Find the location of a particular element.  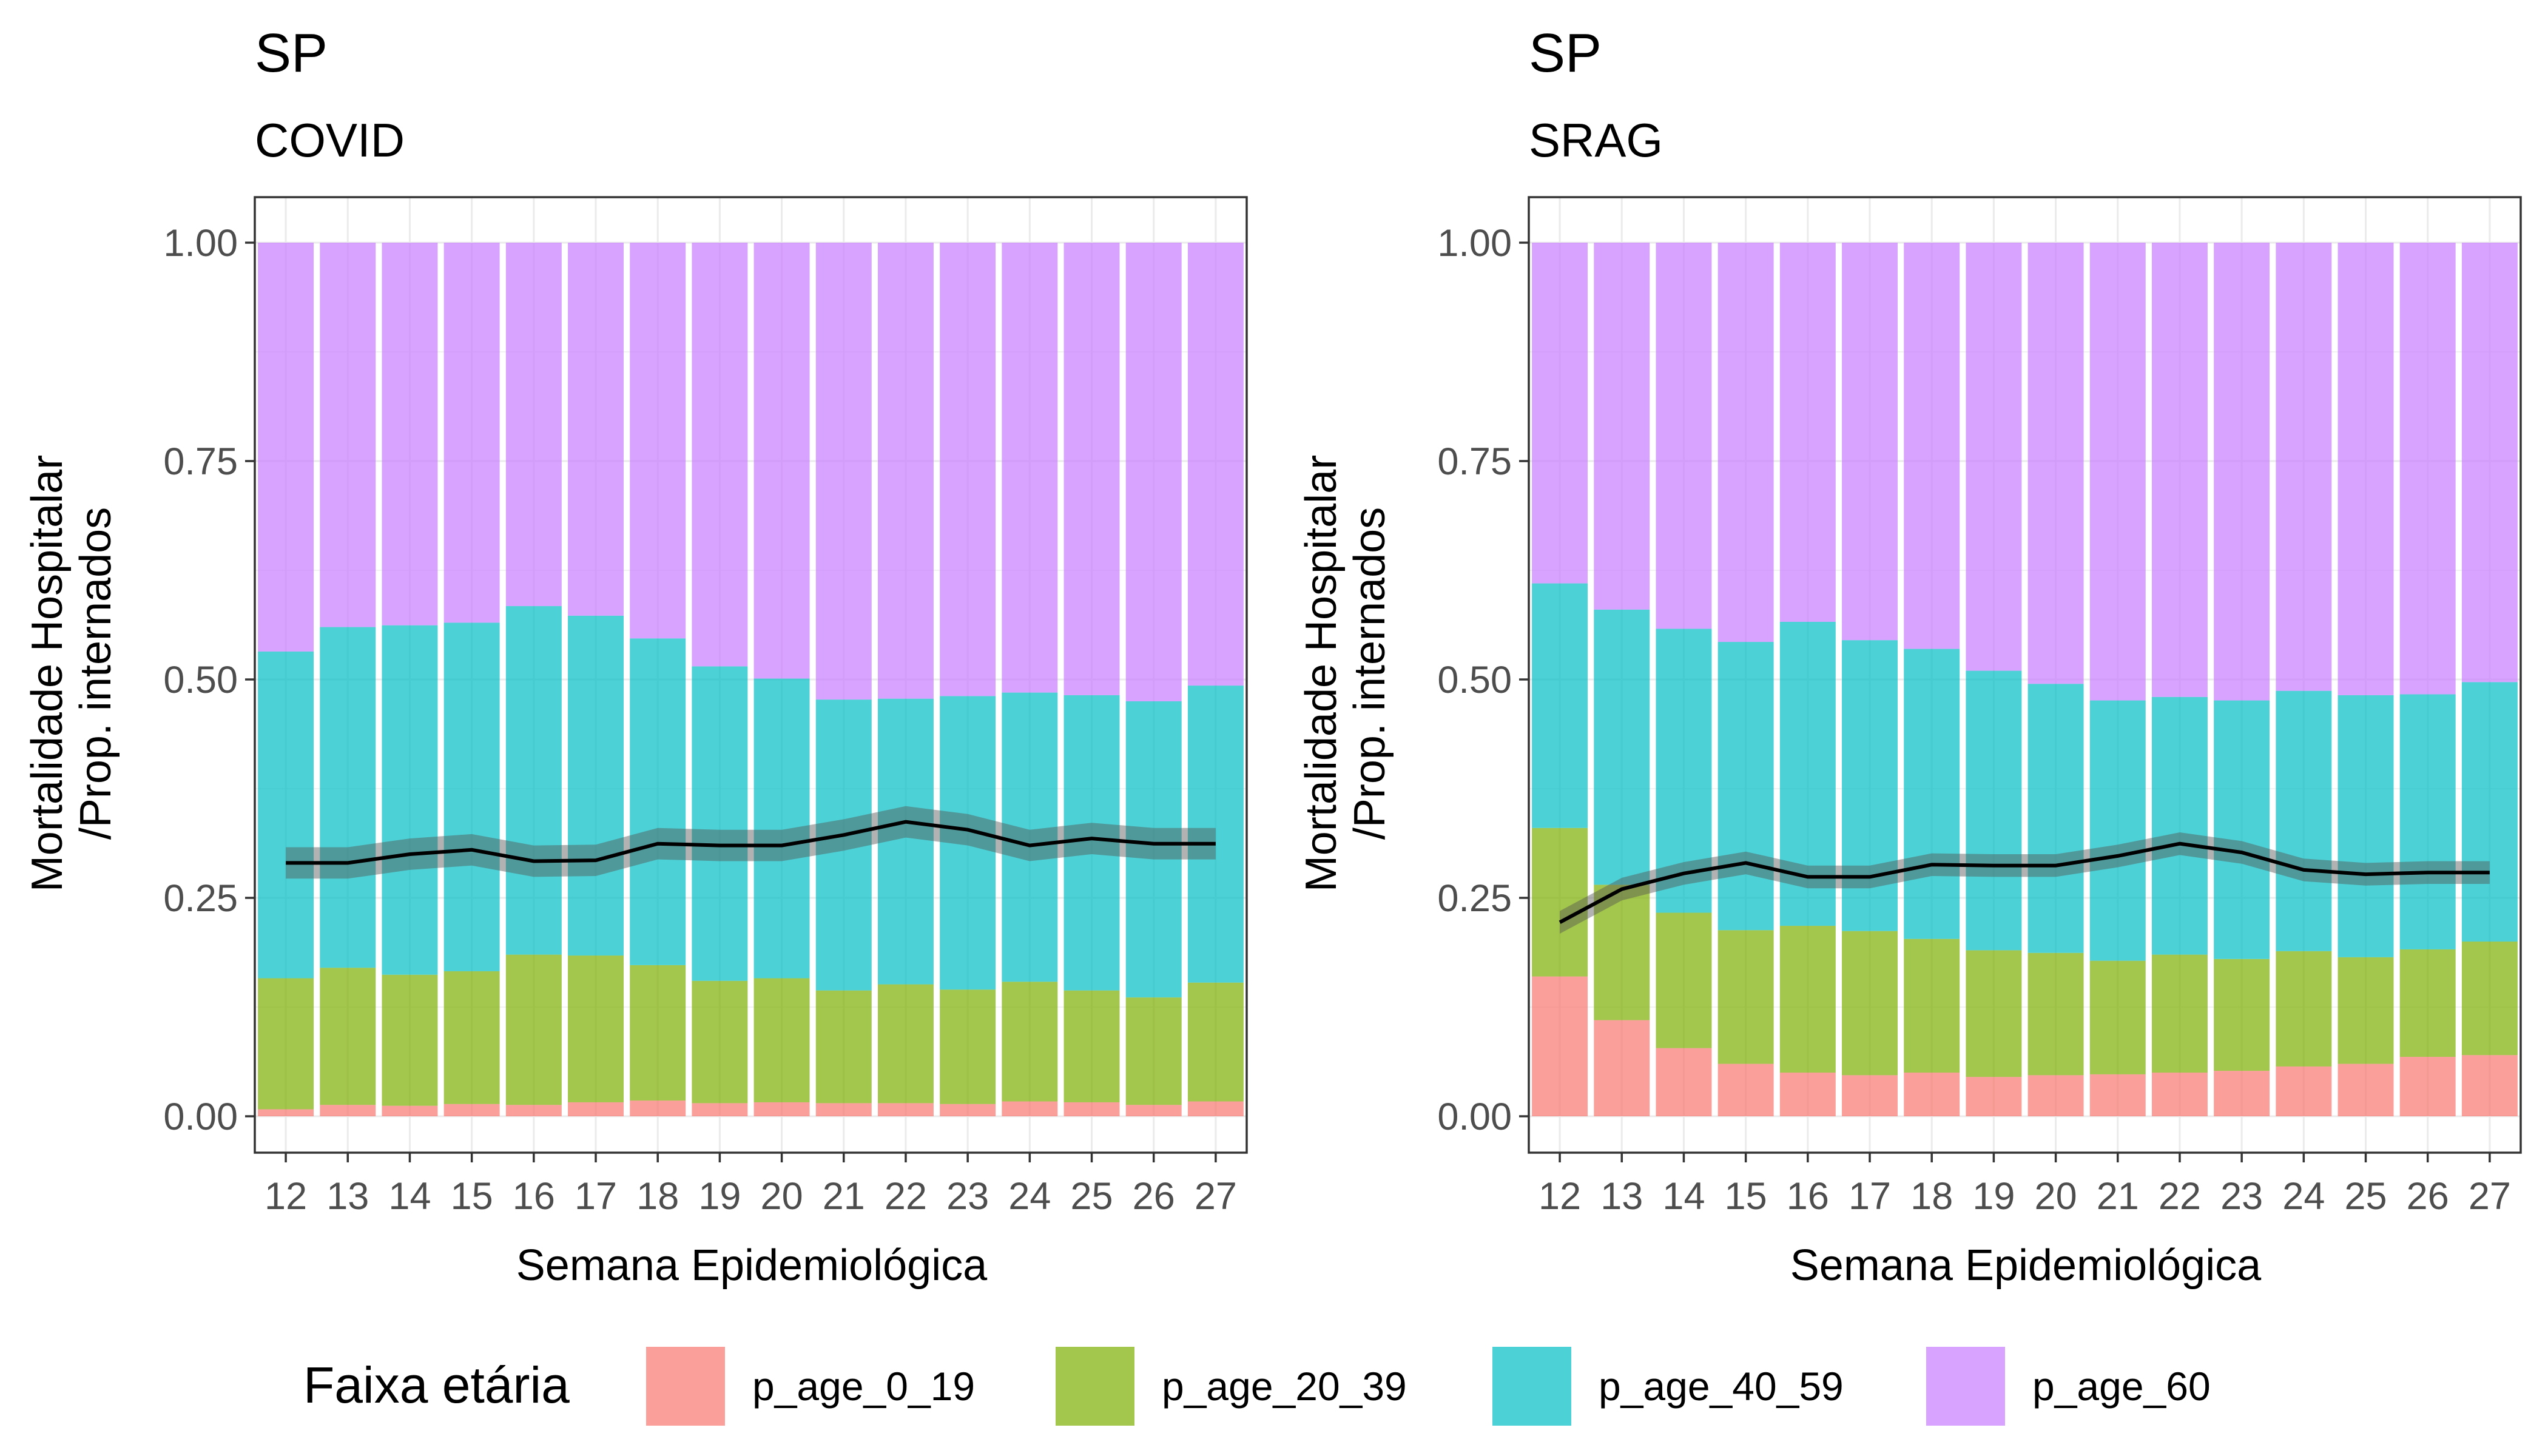

x-tick-label: 22 is located at coordinates (906, 1196).